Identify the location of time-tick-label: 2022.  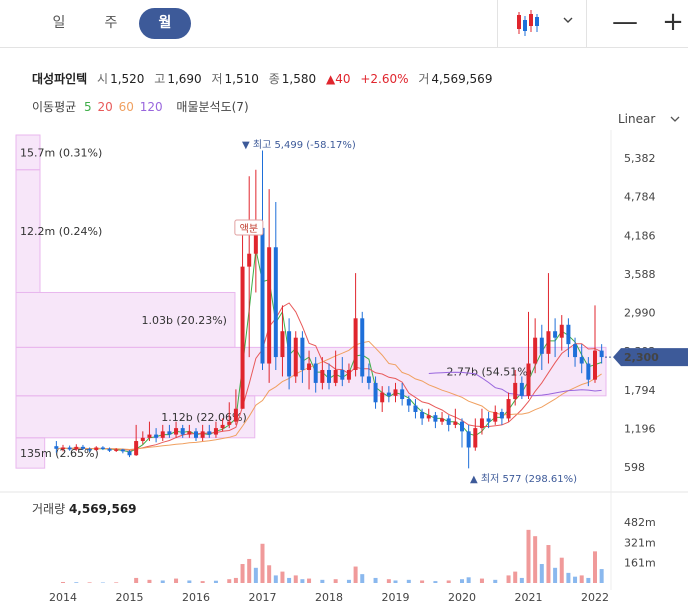
(595, 597).